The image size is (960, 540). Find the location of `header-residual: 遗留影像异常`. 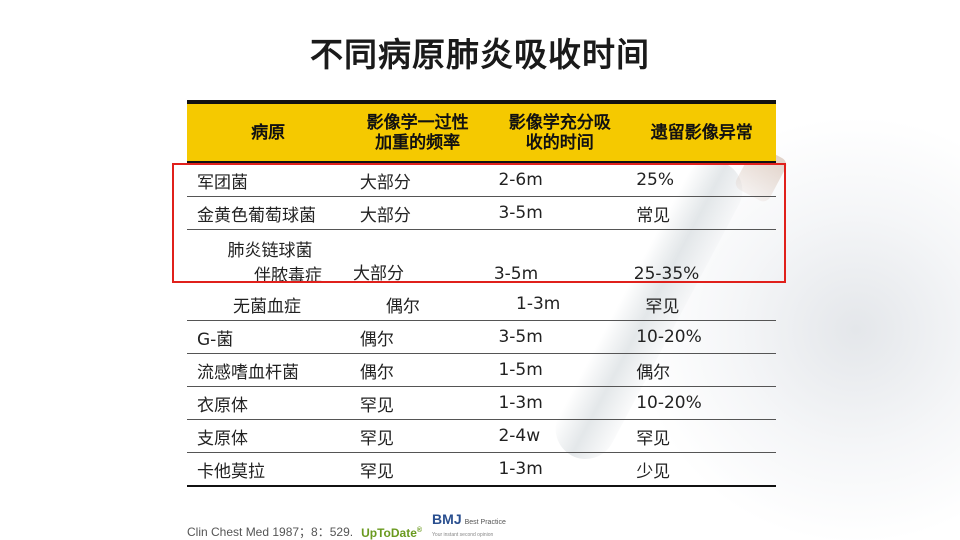

header-residual: 遗留影像异常 is located at coordinates (702, 132).